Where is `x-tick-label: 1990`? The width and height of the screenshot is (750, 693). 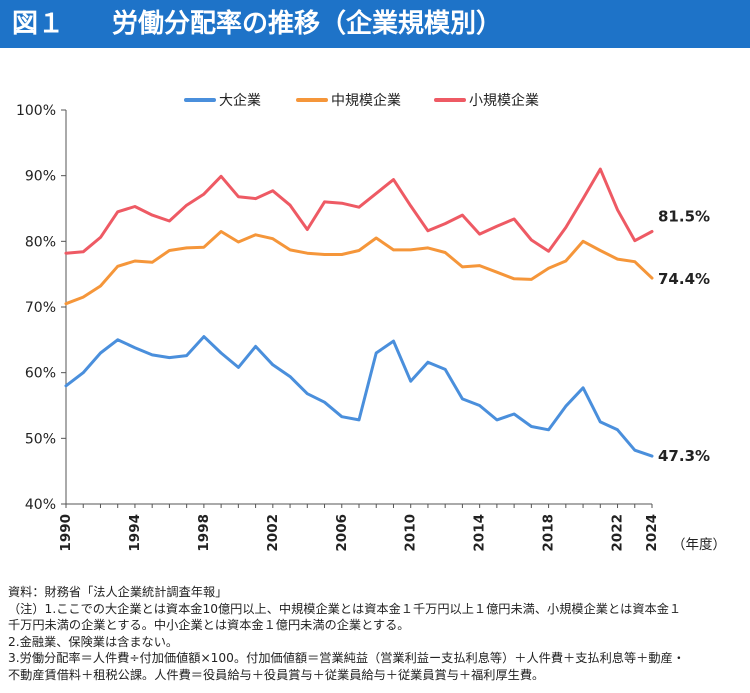 x-tick-label: 1990 is located at coordinates (66, 533).